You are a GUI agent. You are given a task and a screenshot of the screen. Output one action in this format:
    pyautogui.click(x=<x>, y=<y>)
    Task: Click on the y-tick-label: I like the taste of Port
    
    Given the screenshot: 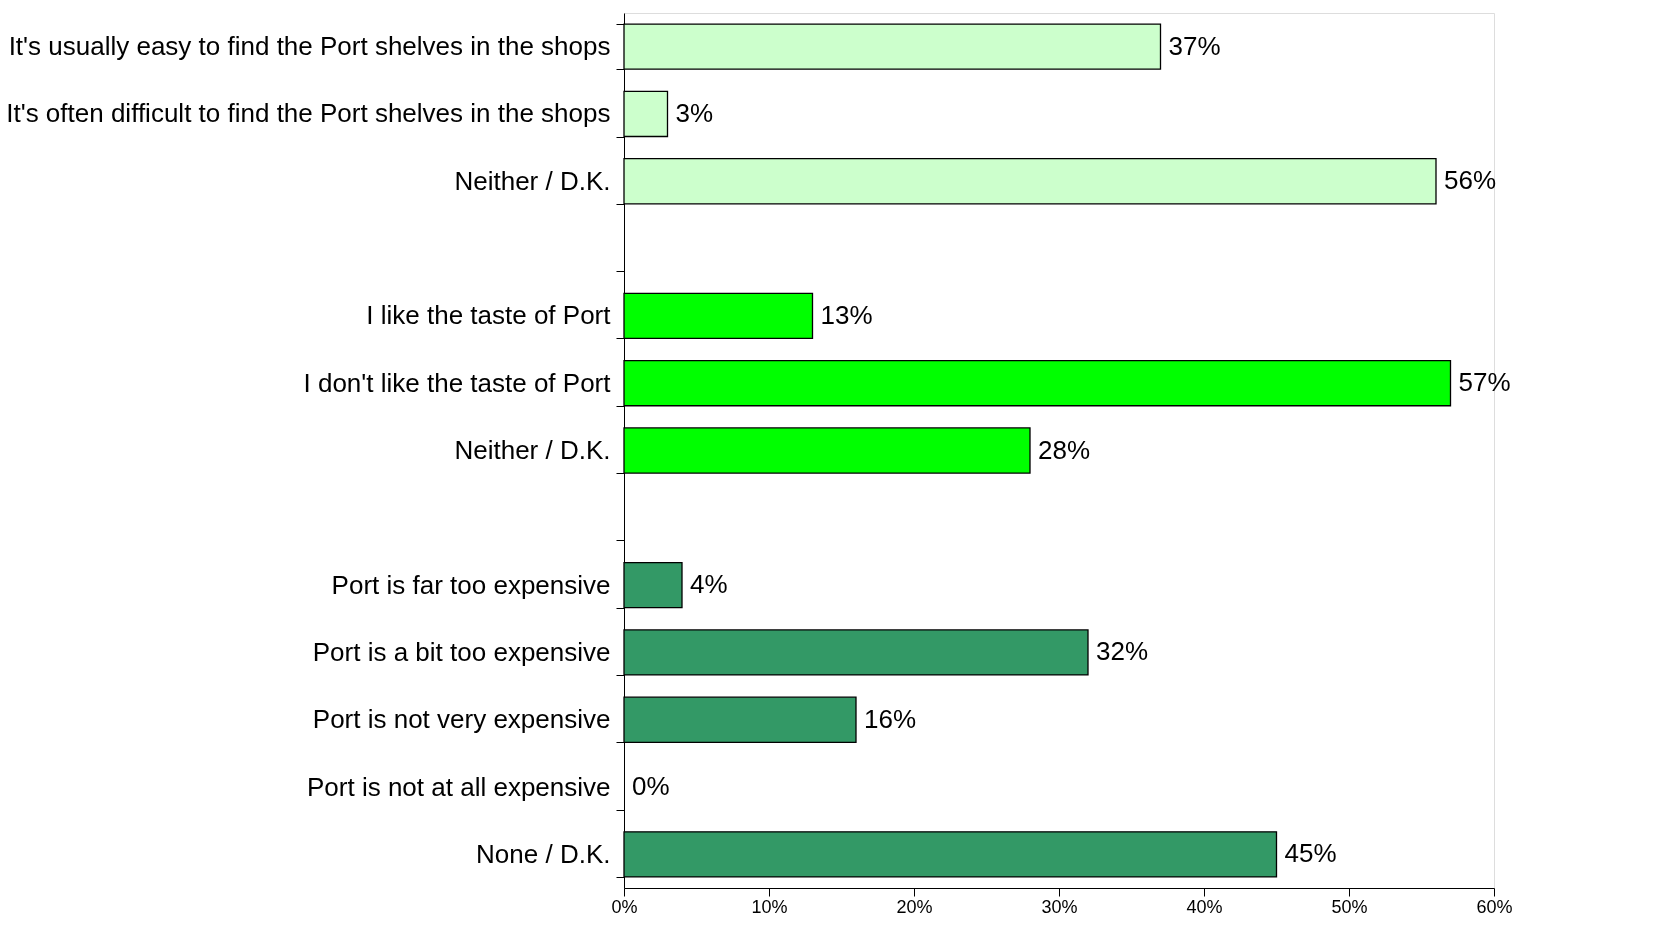 What is the action you would take?
    pyautogui.click(x=489, y=315)
    